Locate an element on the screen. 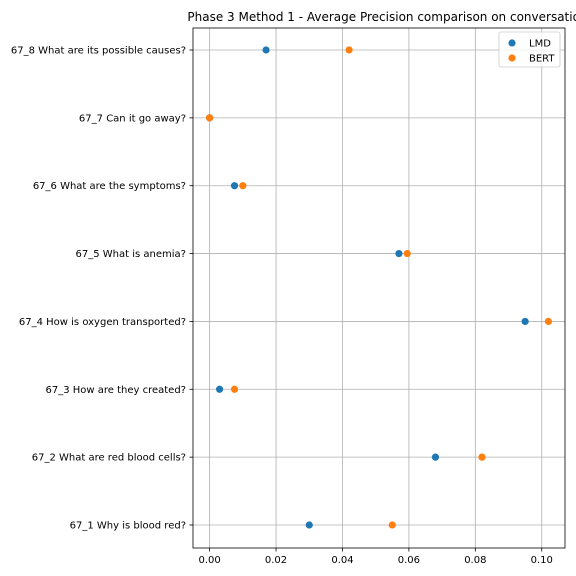 The width and height of the screenshot is (576, 576). y-tick-label: 67_6 What are the symptoms? is located at coordinates (109, 186).